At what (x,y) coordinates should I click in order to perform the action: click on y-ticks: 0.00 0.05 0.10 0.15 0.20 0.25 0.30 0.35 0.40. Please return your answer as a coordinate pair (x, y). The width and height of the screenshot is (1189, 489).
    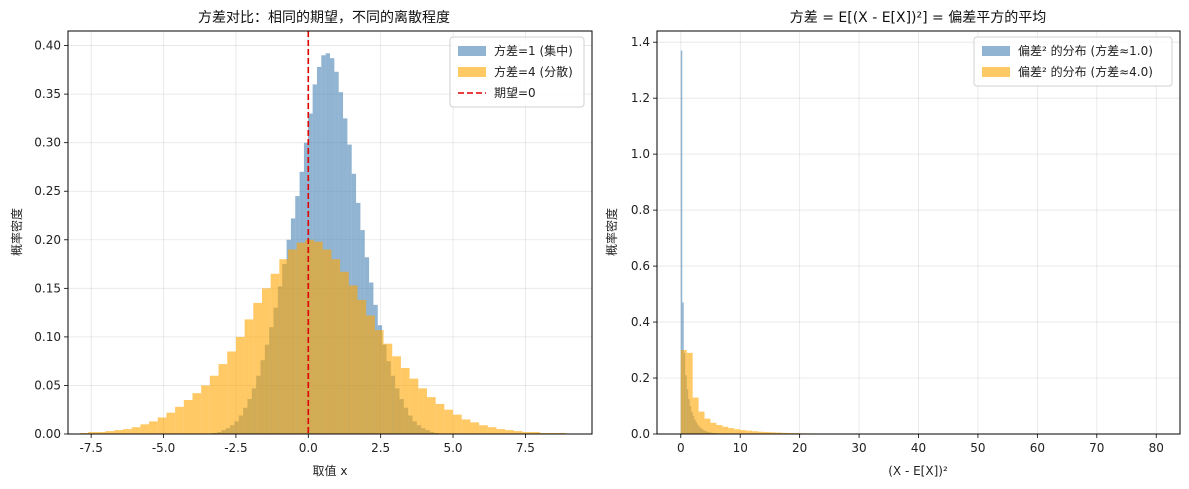
    Looking at the image, I should click on (51, 240).